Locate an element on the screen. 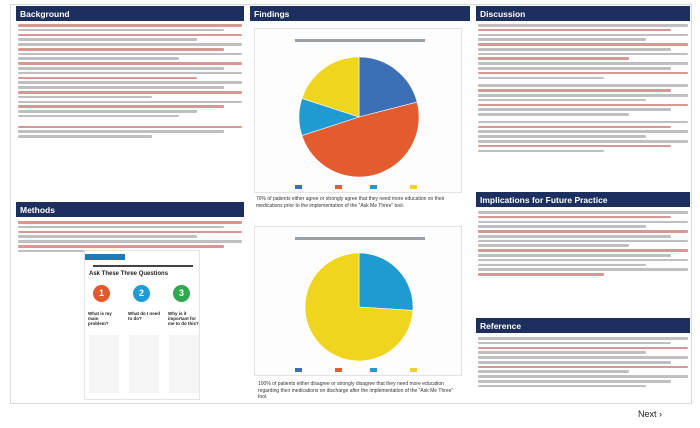 Image resolution: width=700 pixels, height=428 pixels. reference-header: Reference is located at coordinates (583, 325).